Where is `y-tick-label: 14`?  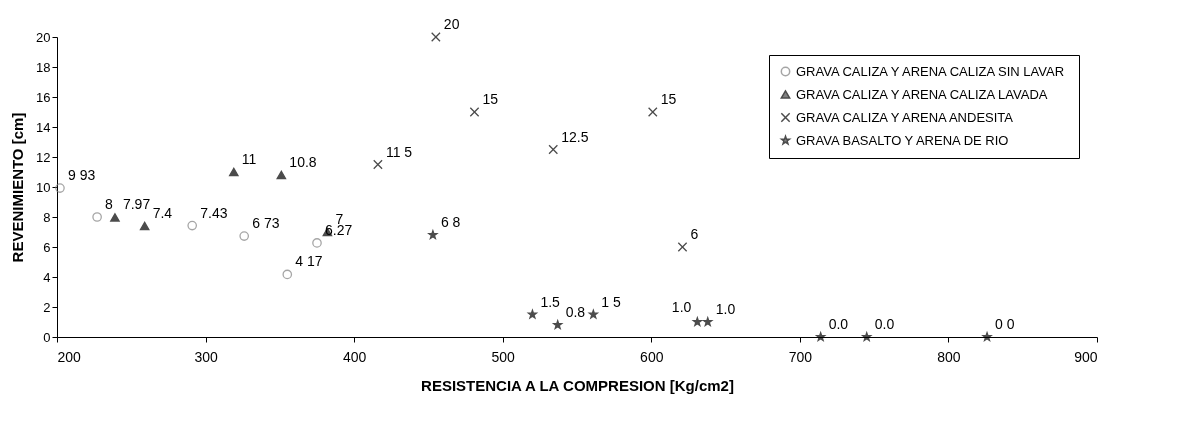 y-tick-label: 14 is located at coordinates (43, 127).